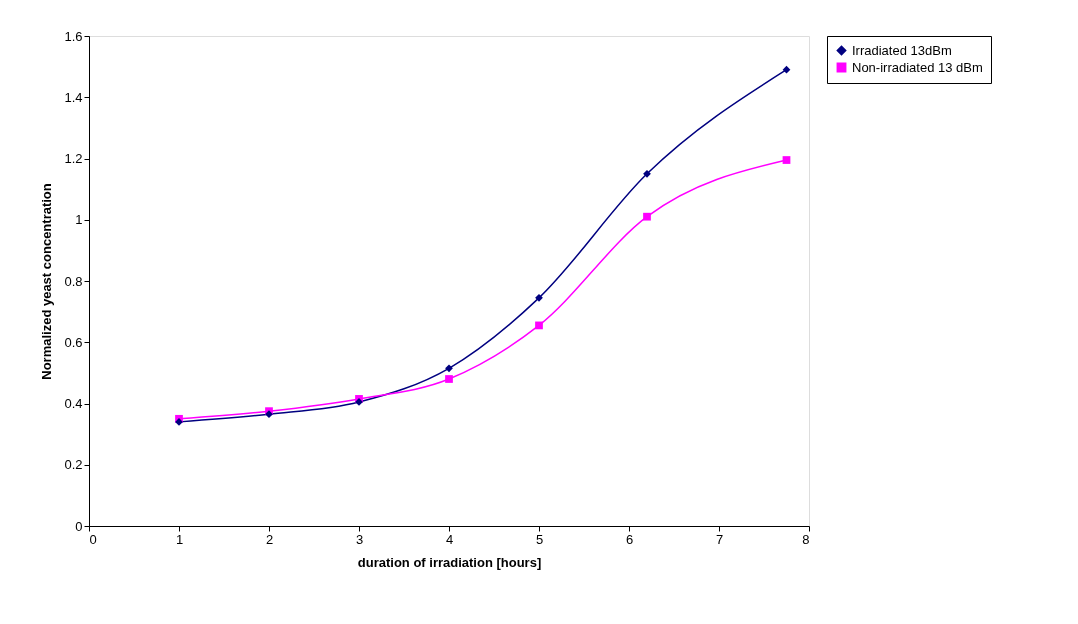 This screenshot has height=624, width=1078. I want to click on x-tick-label: 3, so click(359, 539).